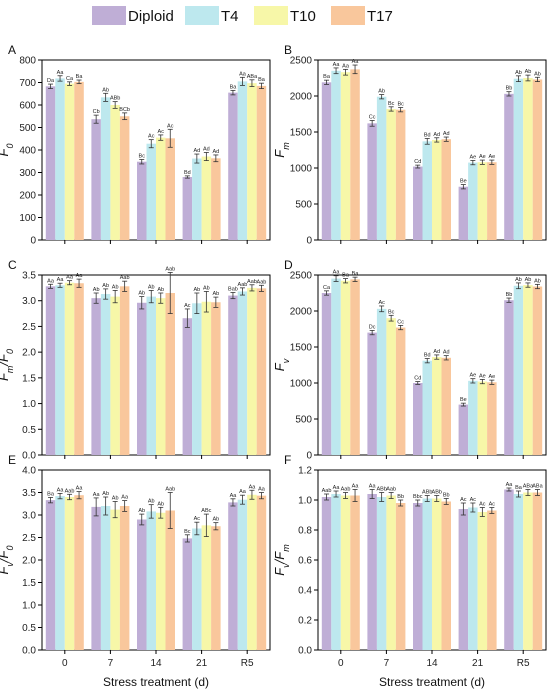 Image resolution: width=550 pixels, height=696 pixels. Describe the element at coordinates (10, 369) in the screenshot. I see `y-axis-label-sub: m` at that location.